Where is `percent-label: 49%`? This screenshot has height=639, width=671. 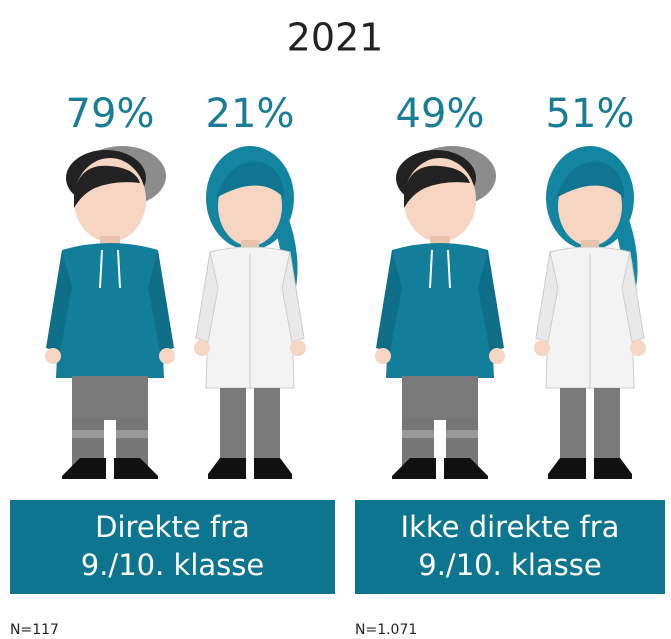
percent-label: 49% is located at coordinates (440, 114).